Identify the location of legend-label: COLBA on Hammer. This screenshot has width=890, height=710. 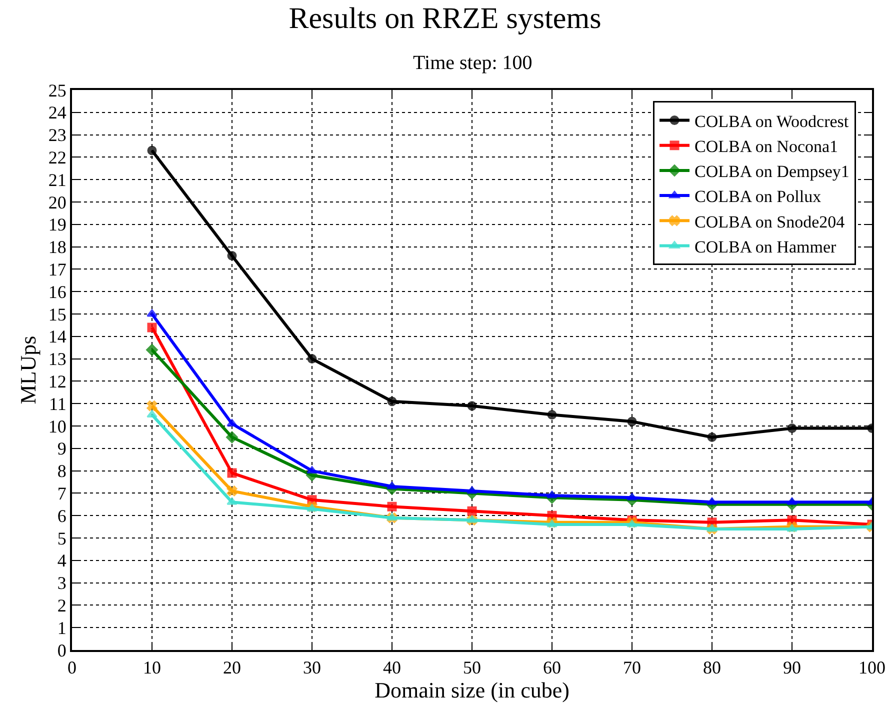
(765, 246).